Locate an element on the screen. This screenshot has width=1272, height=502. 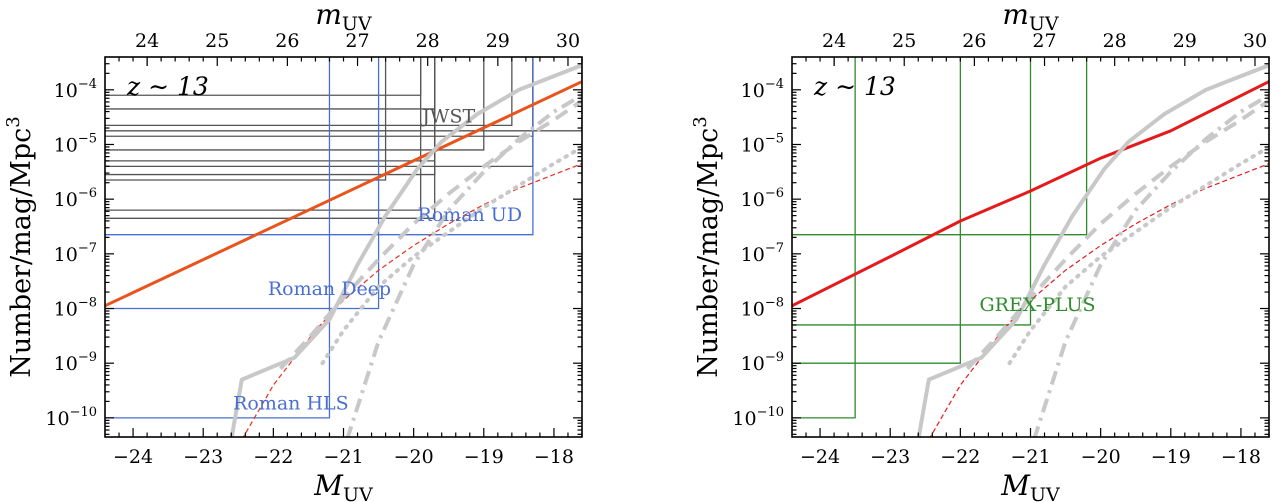
survey-label: Roman HLS is located at coordinates (291, 404).